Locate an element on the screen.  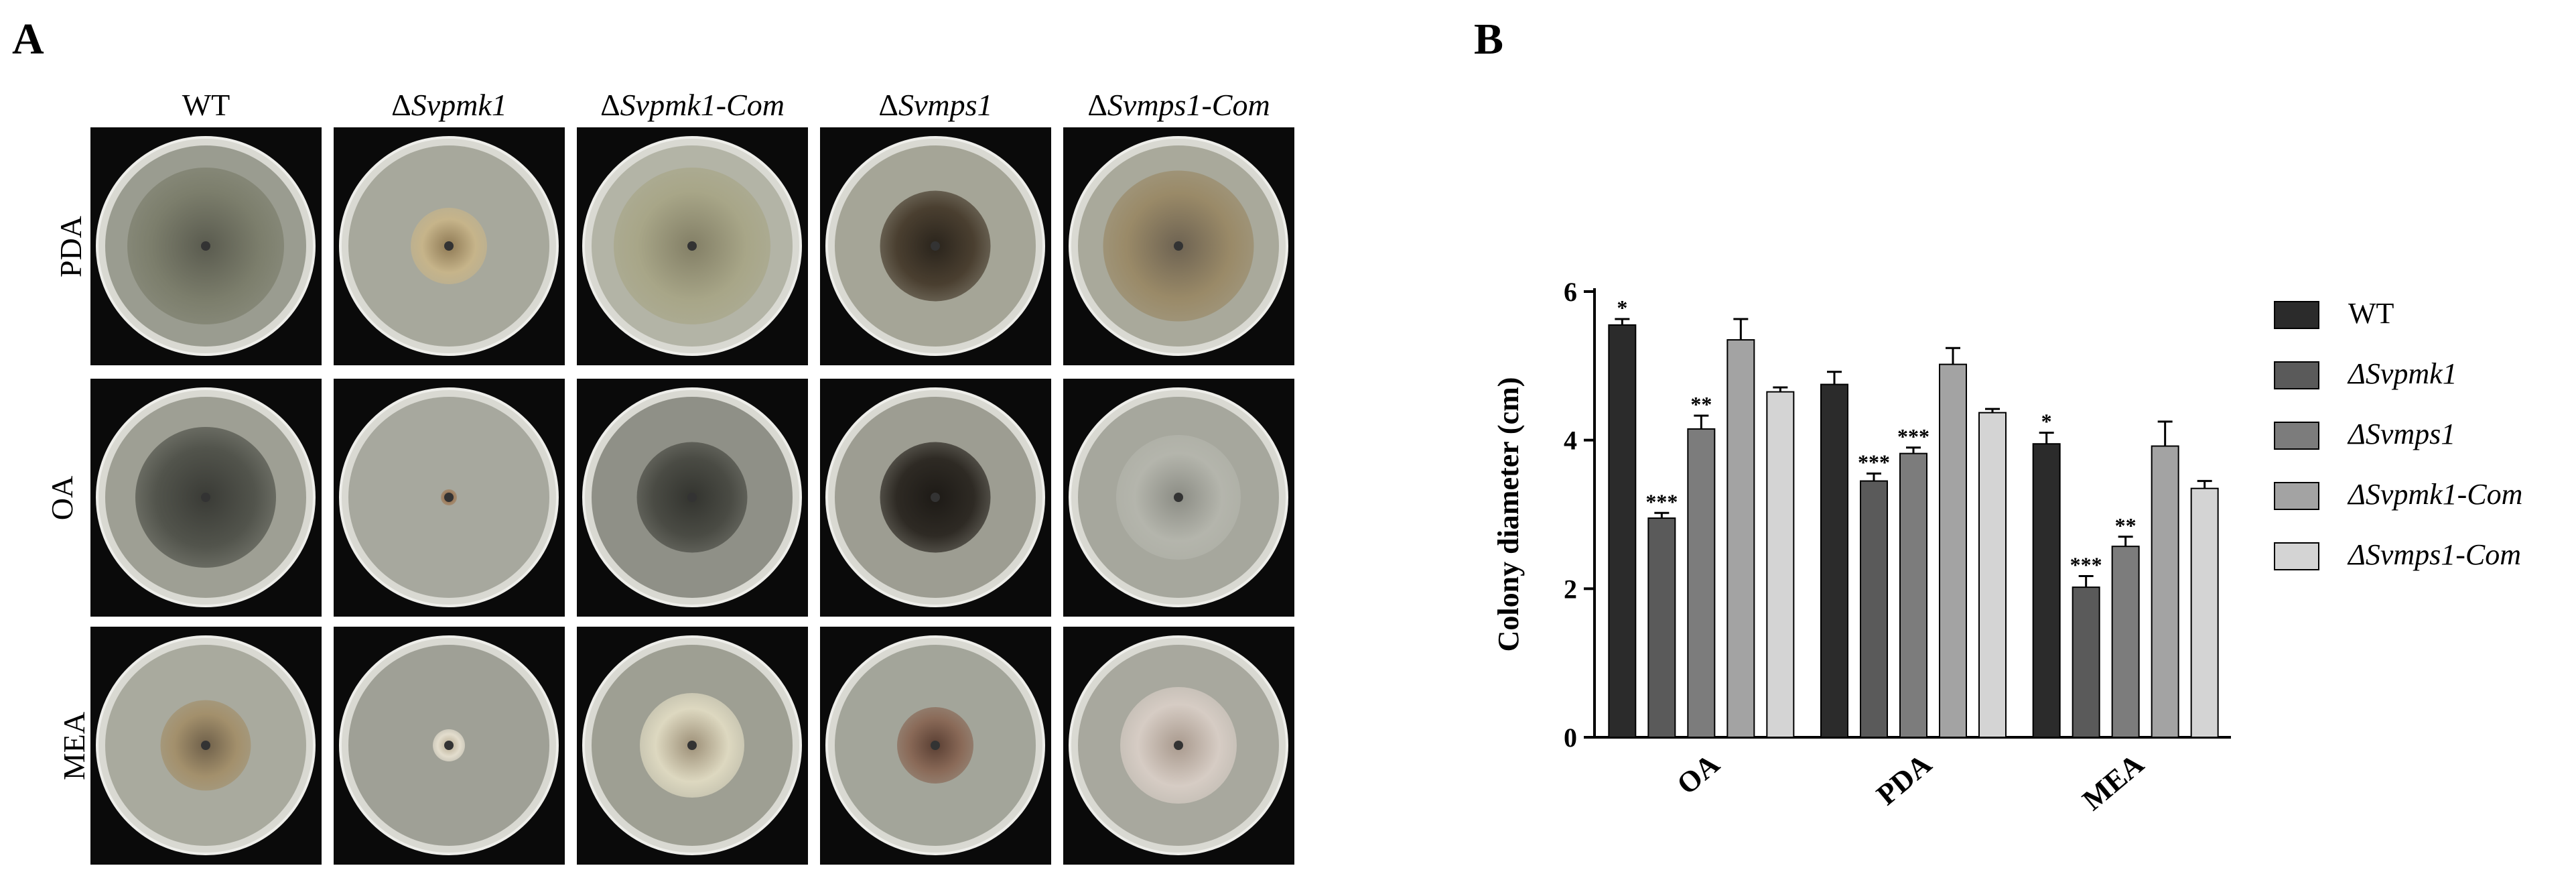
legend-label-2: ΔSvmps1 is located at coordinates (2401, 434).